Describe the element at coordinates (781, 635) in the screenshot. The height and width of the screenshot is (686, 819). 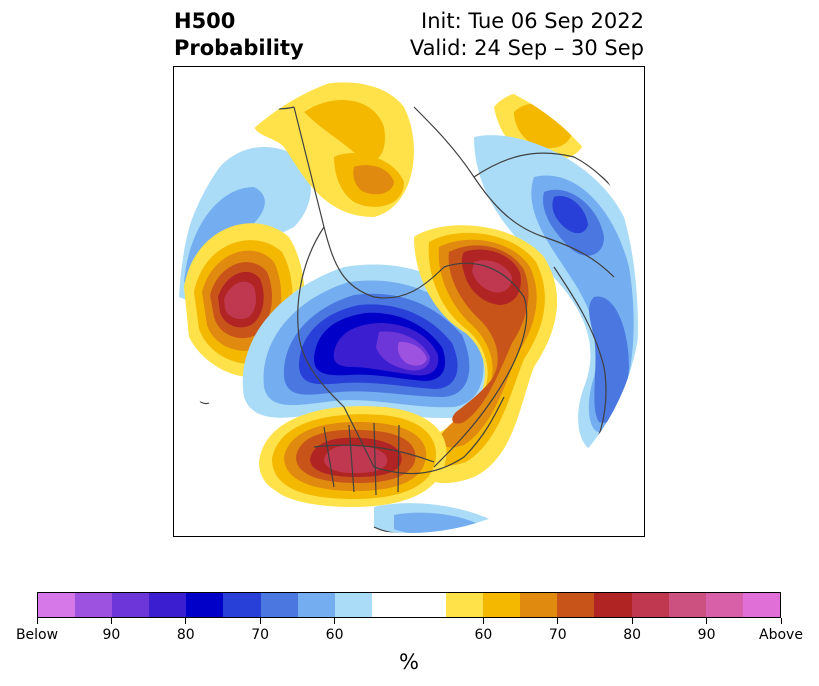
I see `colorbar-tick-label: Above` at that location.